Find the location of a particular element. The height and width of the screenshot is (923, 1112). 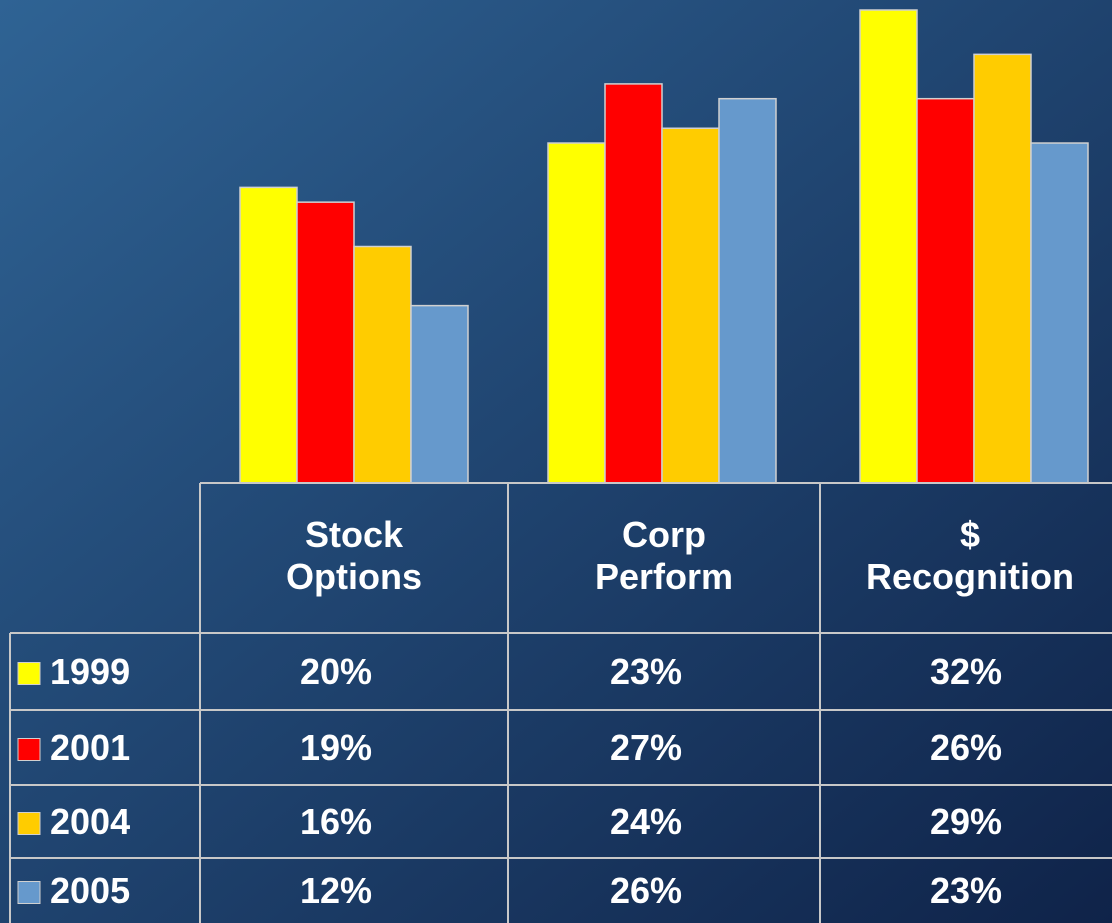

category-label-line: Perform is located at coordinates (664, 576).